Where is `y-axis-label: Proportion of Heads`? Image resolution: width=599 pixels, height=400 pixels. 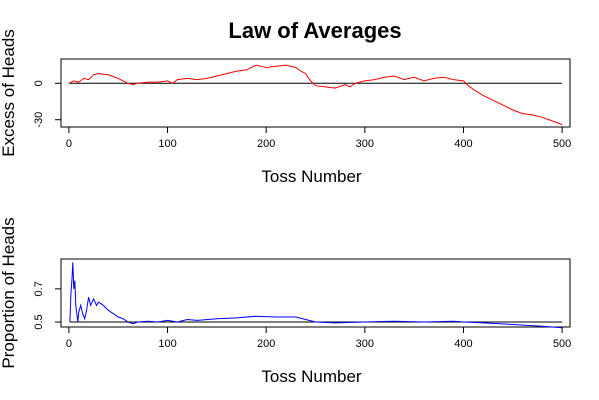
y-axis-label: Proportion of Heads is located at coordinates (9, 292).